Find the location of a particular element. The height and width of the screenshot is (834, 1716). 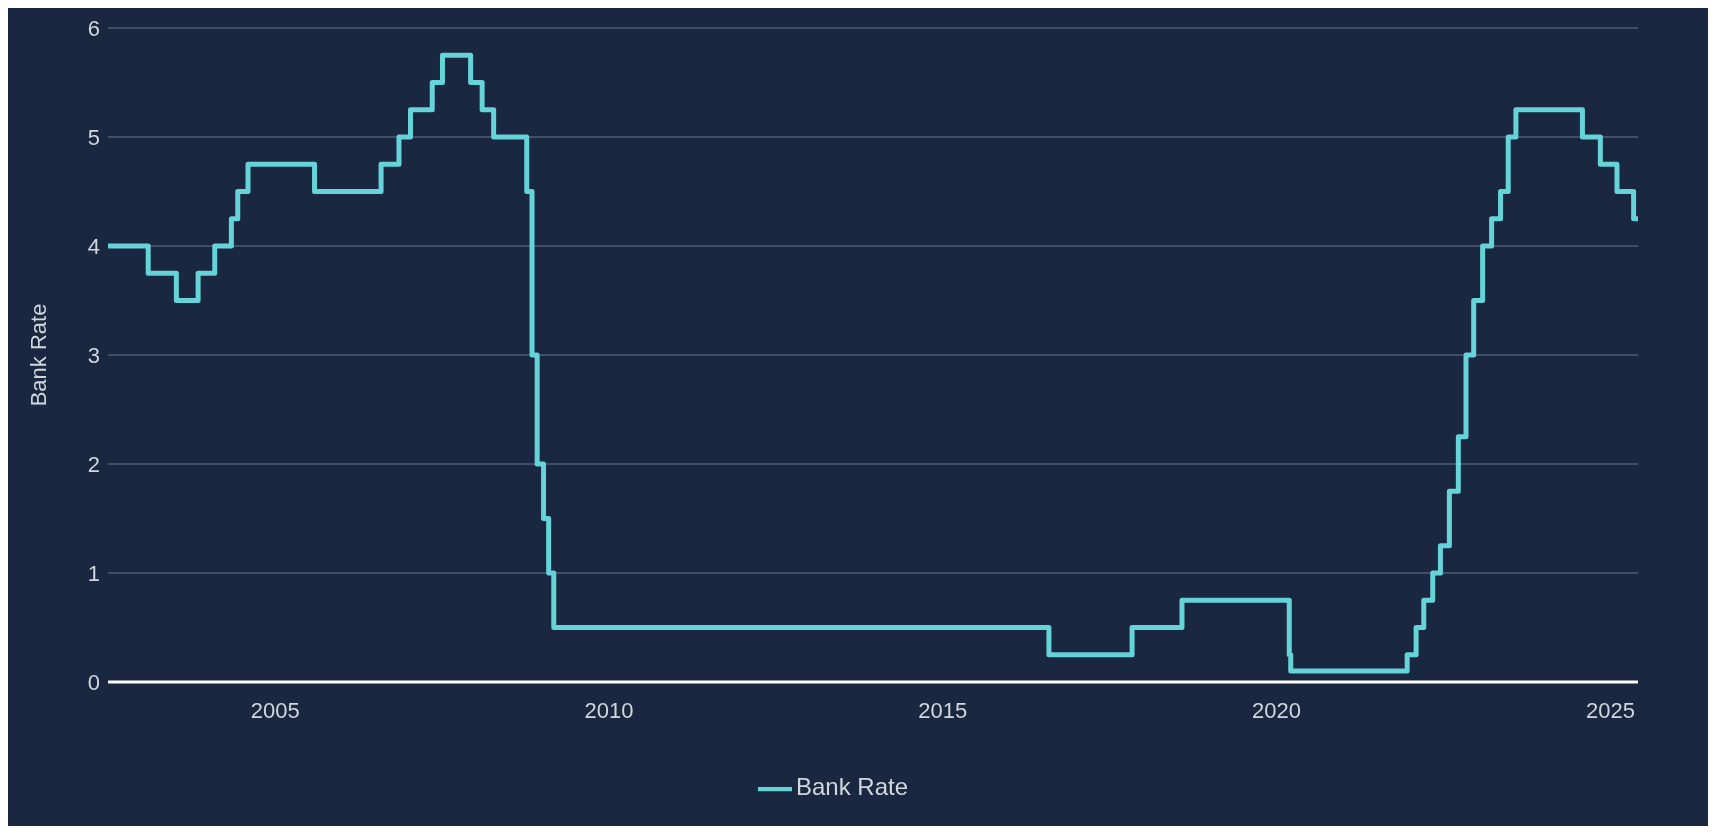

x-tick-label: 2015 is located at coordinates (943, 710).